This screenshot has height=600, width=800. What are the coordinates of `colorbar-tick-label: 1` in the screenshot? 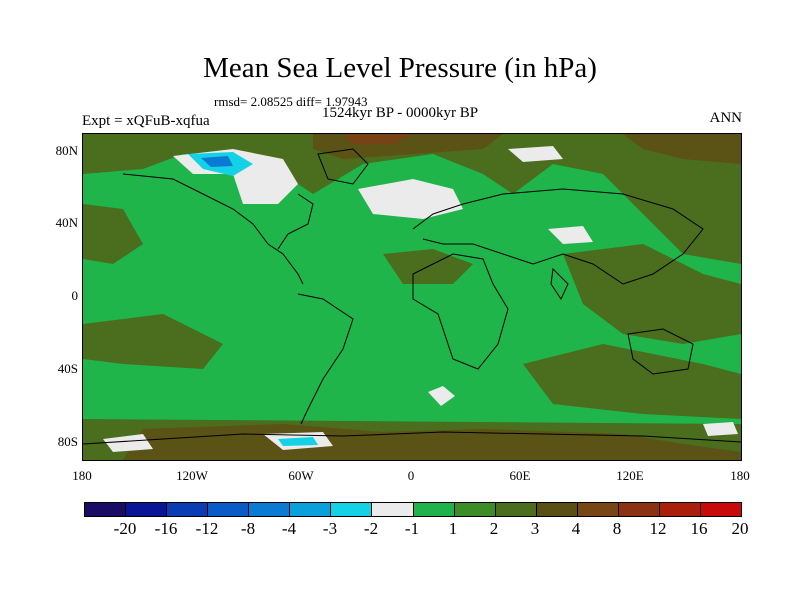 It's located at (453, 528).